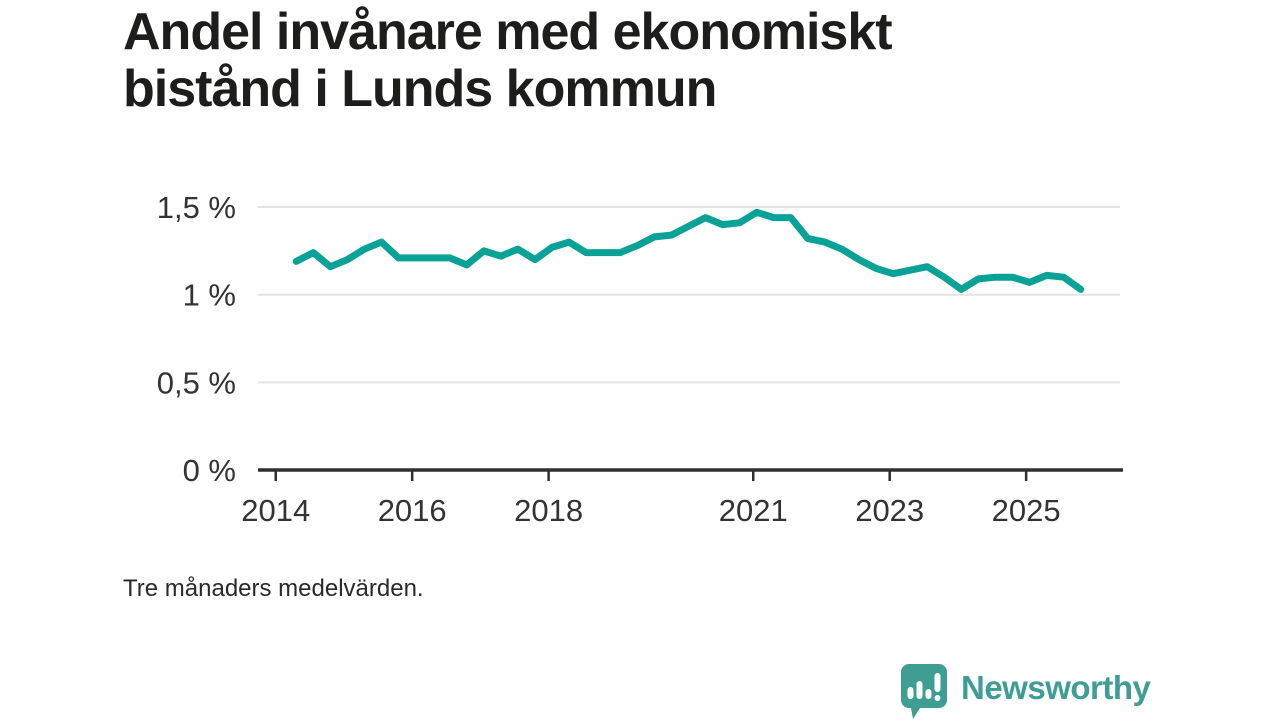 The width and height of the screenshot is (1280, 720). Describe the element at coordinates (937, 682) in the screenshot. I see `exclamation-stem-icon` at that location.